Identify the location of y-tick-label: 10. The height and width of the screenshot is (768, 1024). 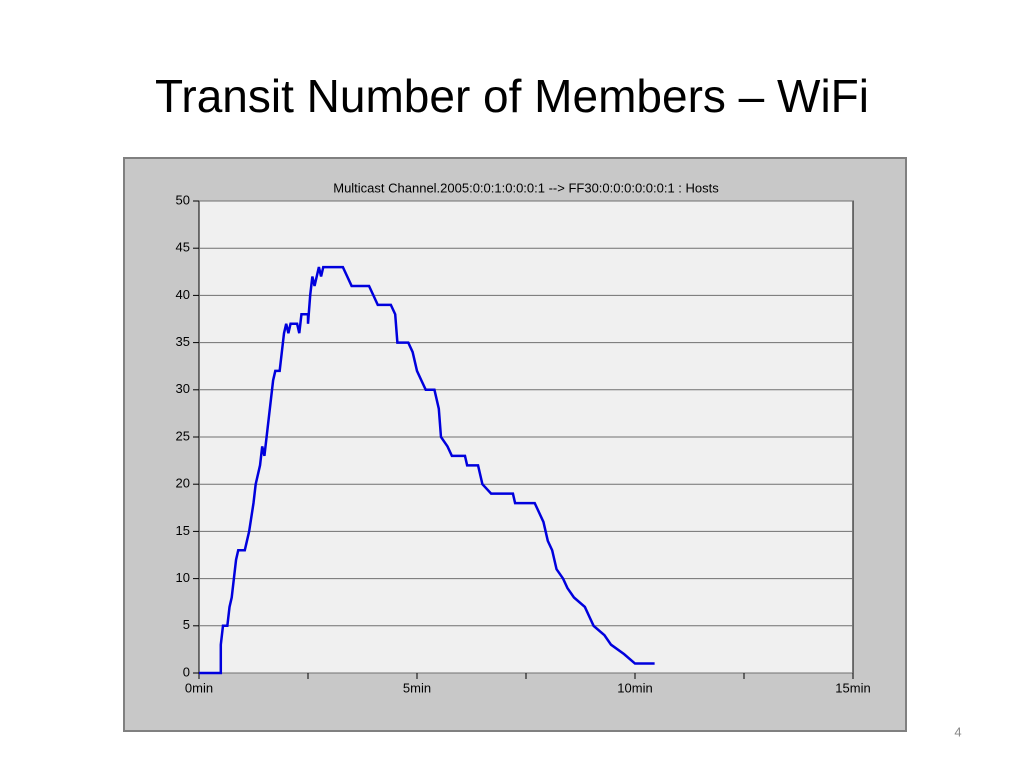
(183, 577).